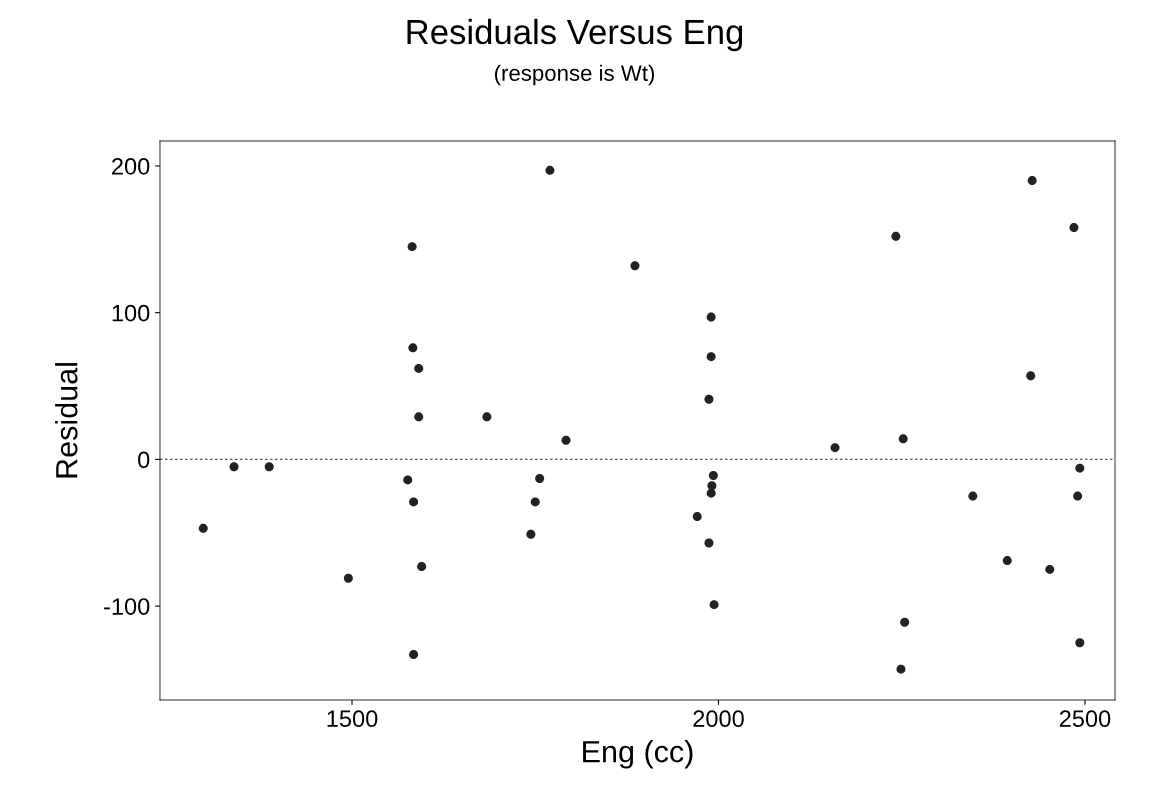 The width and height of the screenshot is (1149, 798). What do you see at coordinates (1085, 719) in the screenshot?
I see `x-tick-label: 2500` at bounding box center [1085, 719].